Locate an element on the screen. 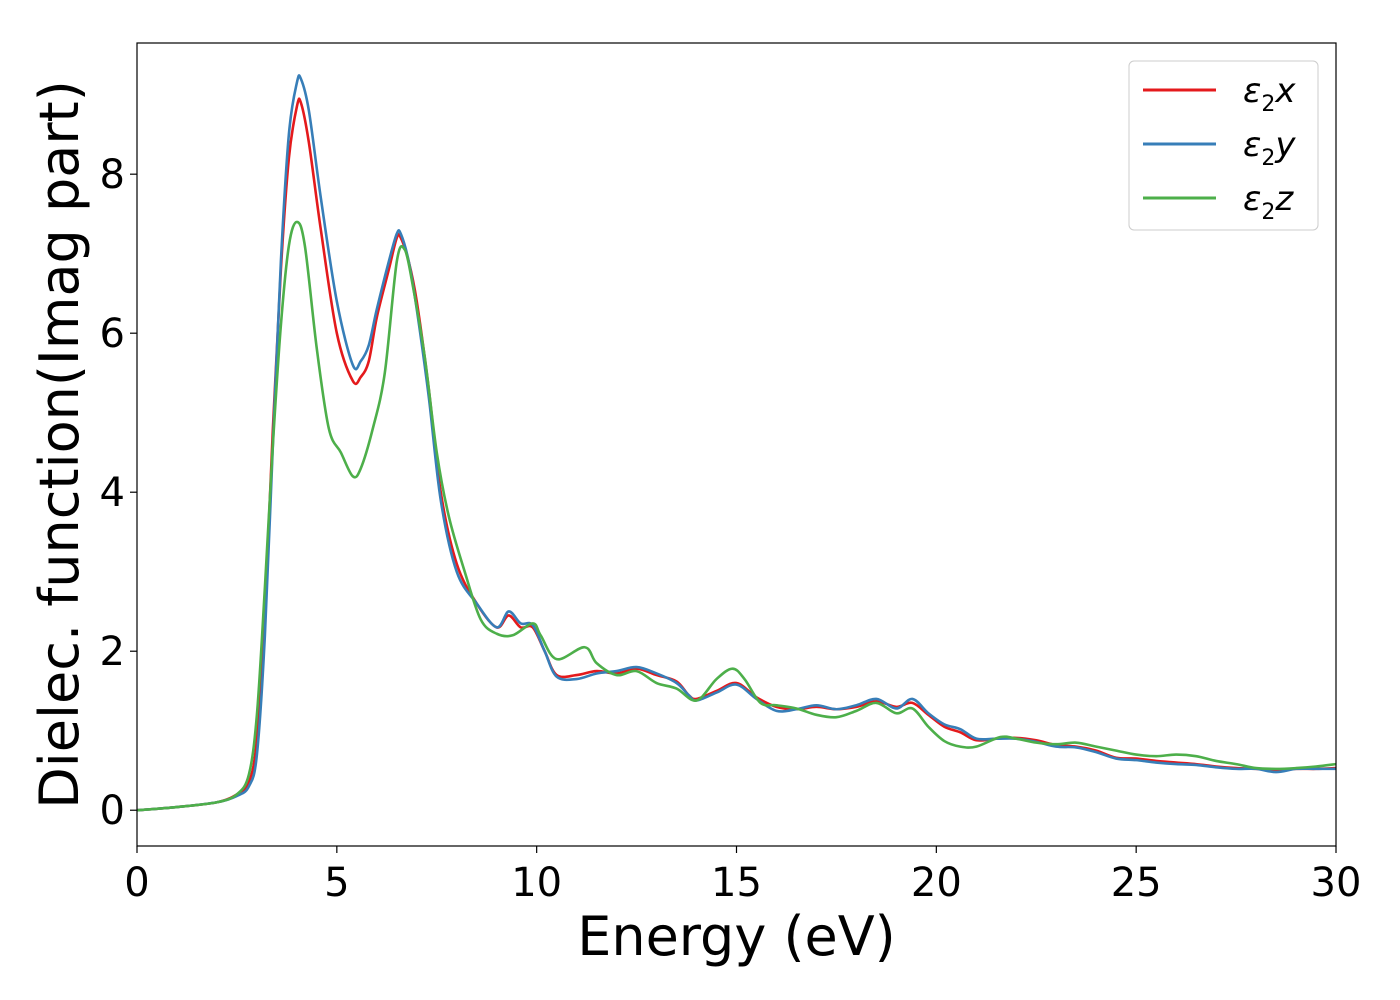 The image size is (1400, 1000). x-tick-label: 25 is located at coordinates (1136, 883).